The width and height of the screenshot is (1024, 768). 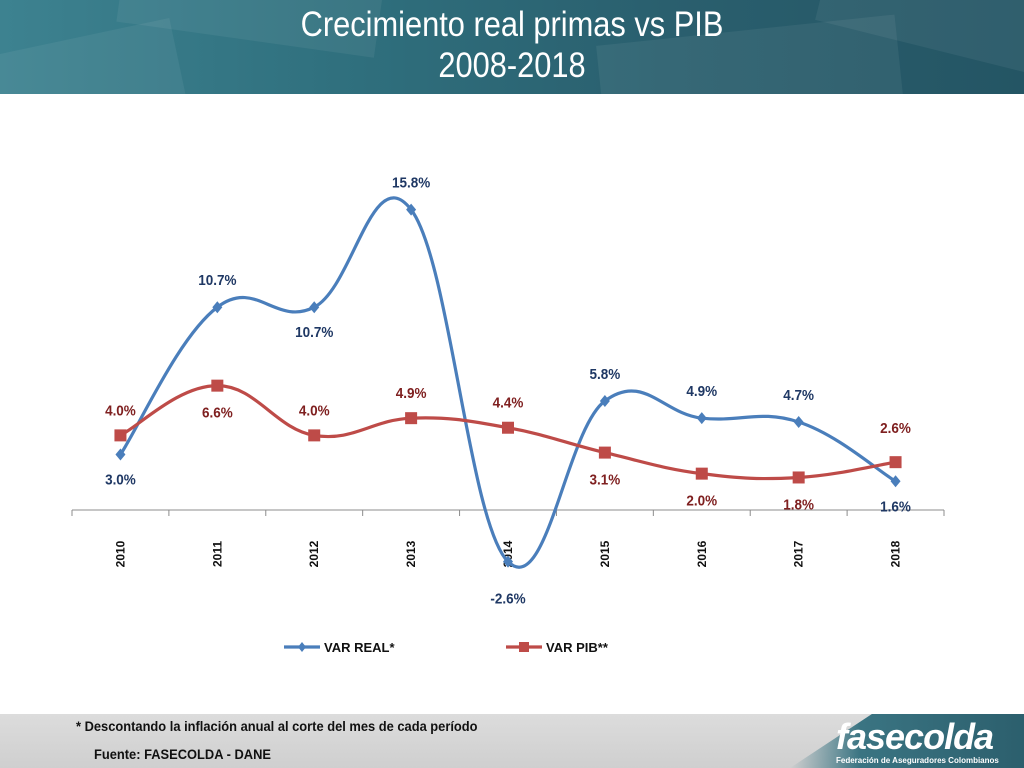 What do you see at coordinates (359, 647) in the screenshot?
I see `legend-label: VAR REAL*` at bounding box center [359, 647].